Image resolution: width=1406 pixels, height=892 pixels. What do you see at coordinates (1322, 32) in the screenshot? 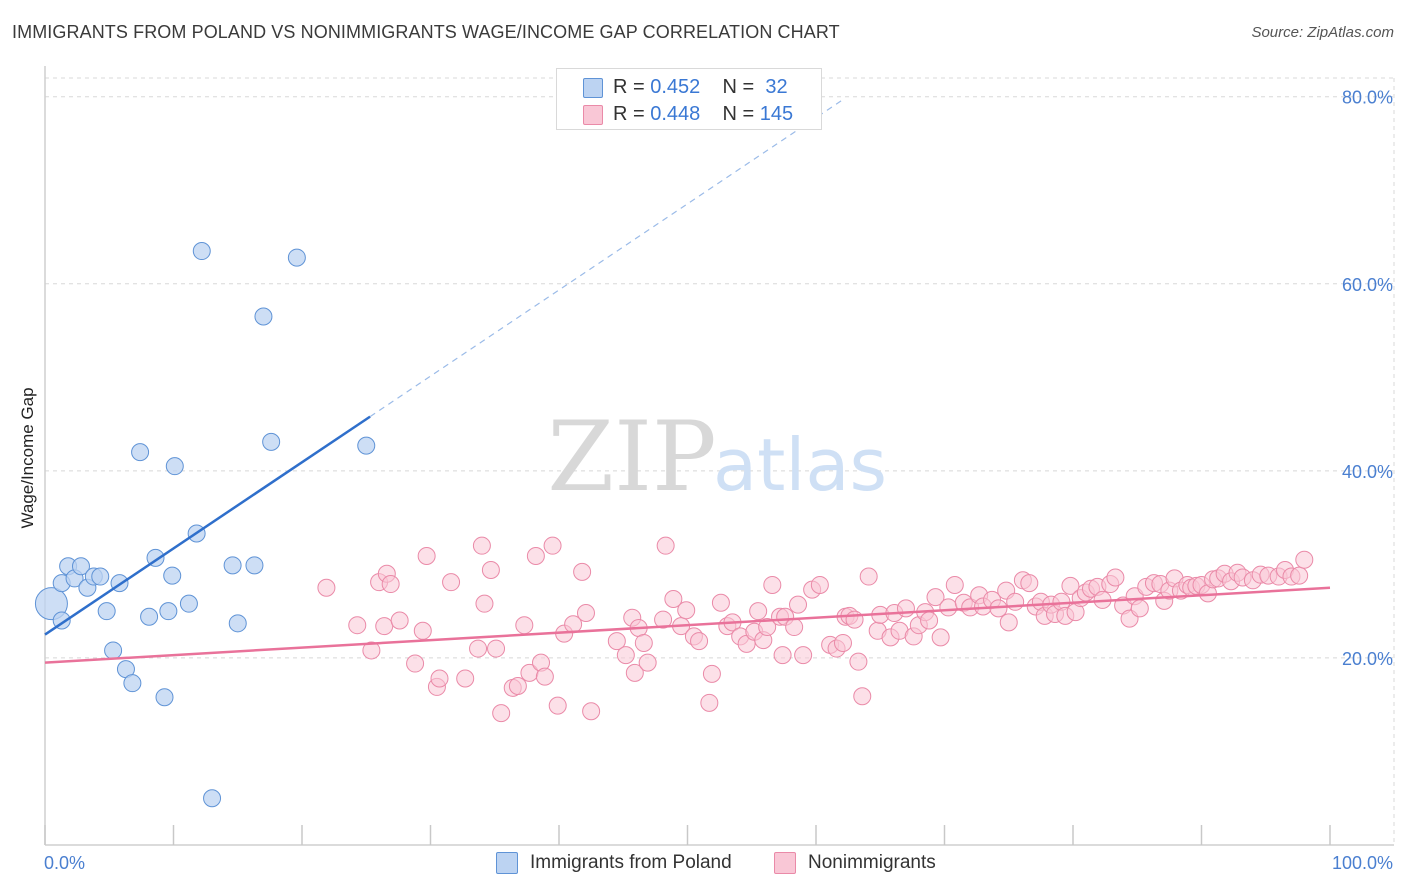
I see `source-label: Source: ZipAtlas.com` at bounding box center [1322, 32].